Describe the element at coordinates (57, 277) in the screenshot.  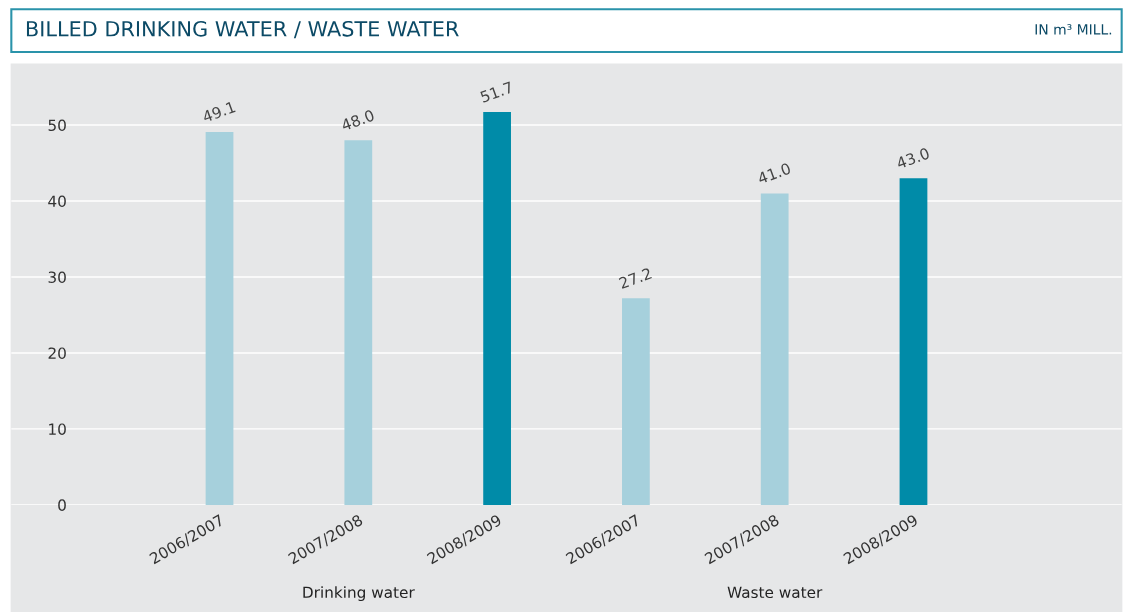
I see `y-tick-label: 30` at that location.